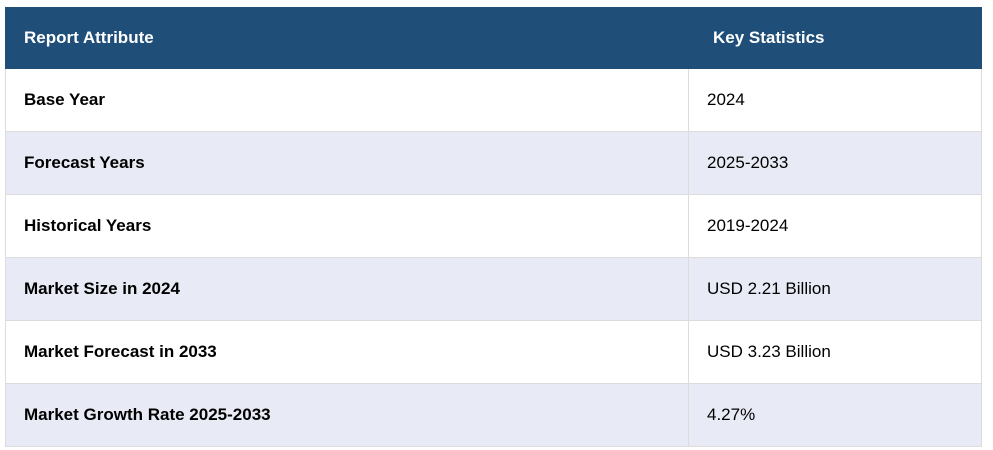  I want to click on table-row: Historical Years 2019-2024, so click(493, 226).